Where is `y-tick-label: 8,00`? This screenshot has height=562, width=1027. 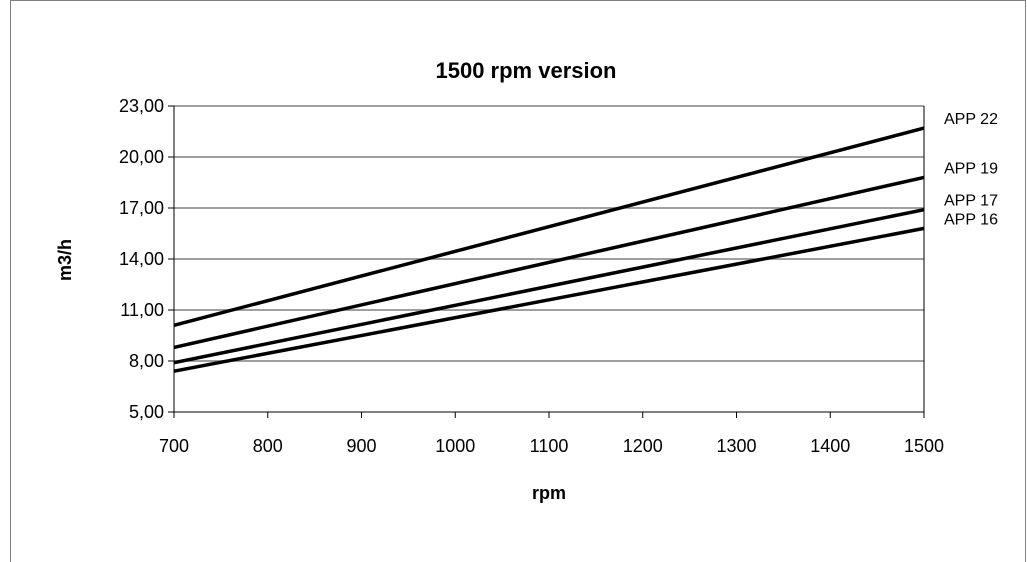
y-tick-label: 8,00 is located at coordinates (146, 361).